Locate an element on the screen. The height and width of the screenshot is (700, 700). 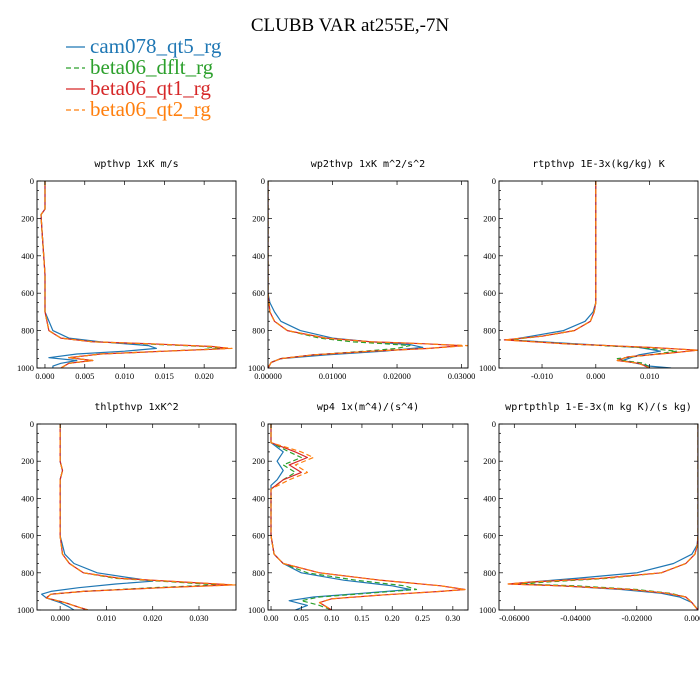
x-tick-label: 0.10 is located at coordinates (331, 618).